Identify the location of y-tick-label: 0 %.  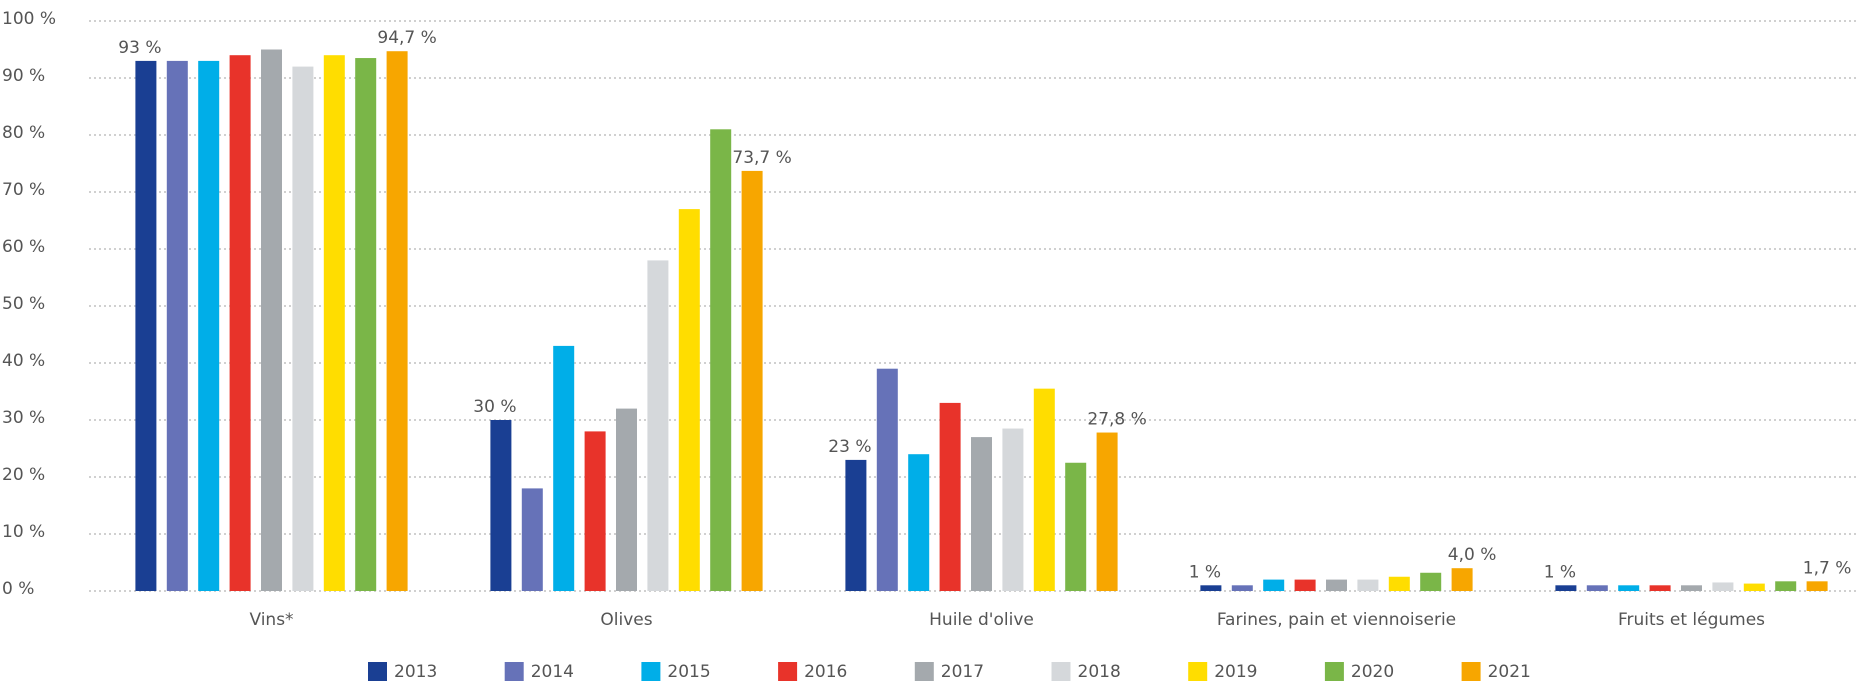
(18, 589).